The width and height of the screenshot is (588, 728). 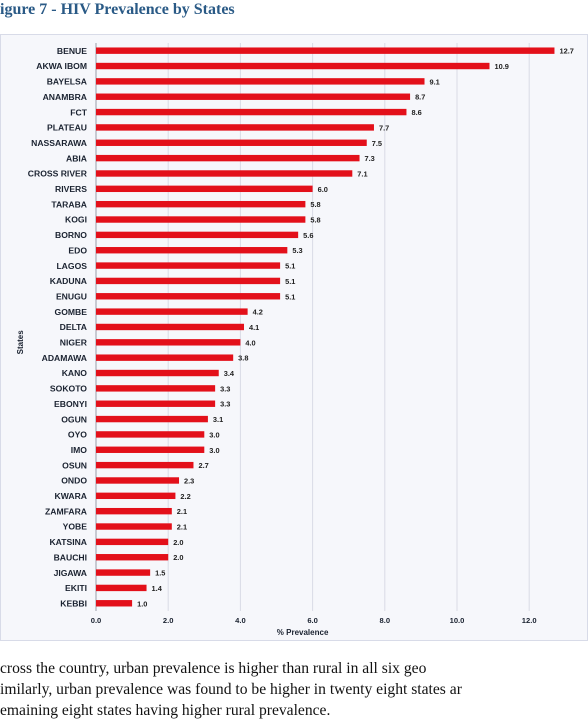 I want to click on category-label: AKWA IBOM, so click(x=61, y=66).